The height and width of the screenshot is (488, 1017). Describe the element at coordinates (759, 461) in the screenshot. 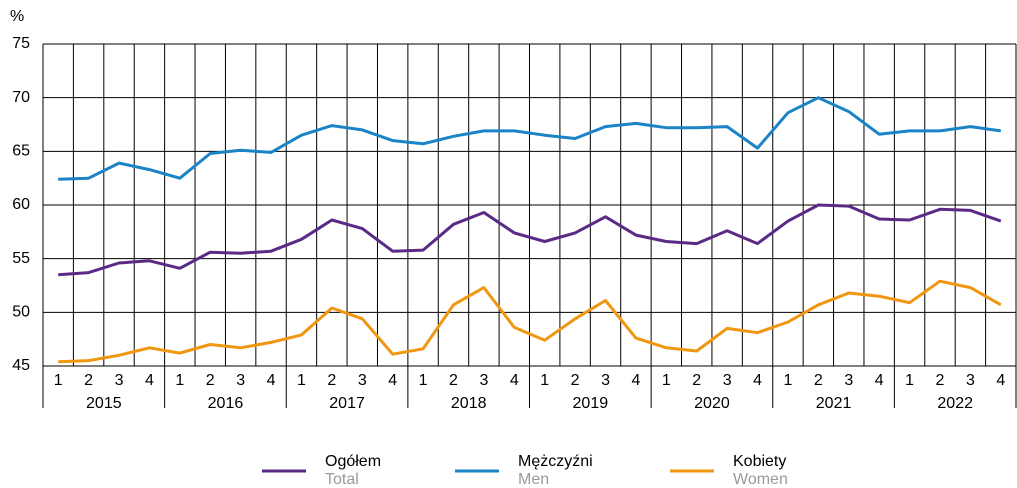

I see `legend-label: Kobiety` at that location.